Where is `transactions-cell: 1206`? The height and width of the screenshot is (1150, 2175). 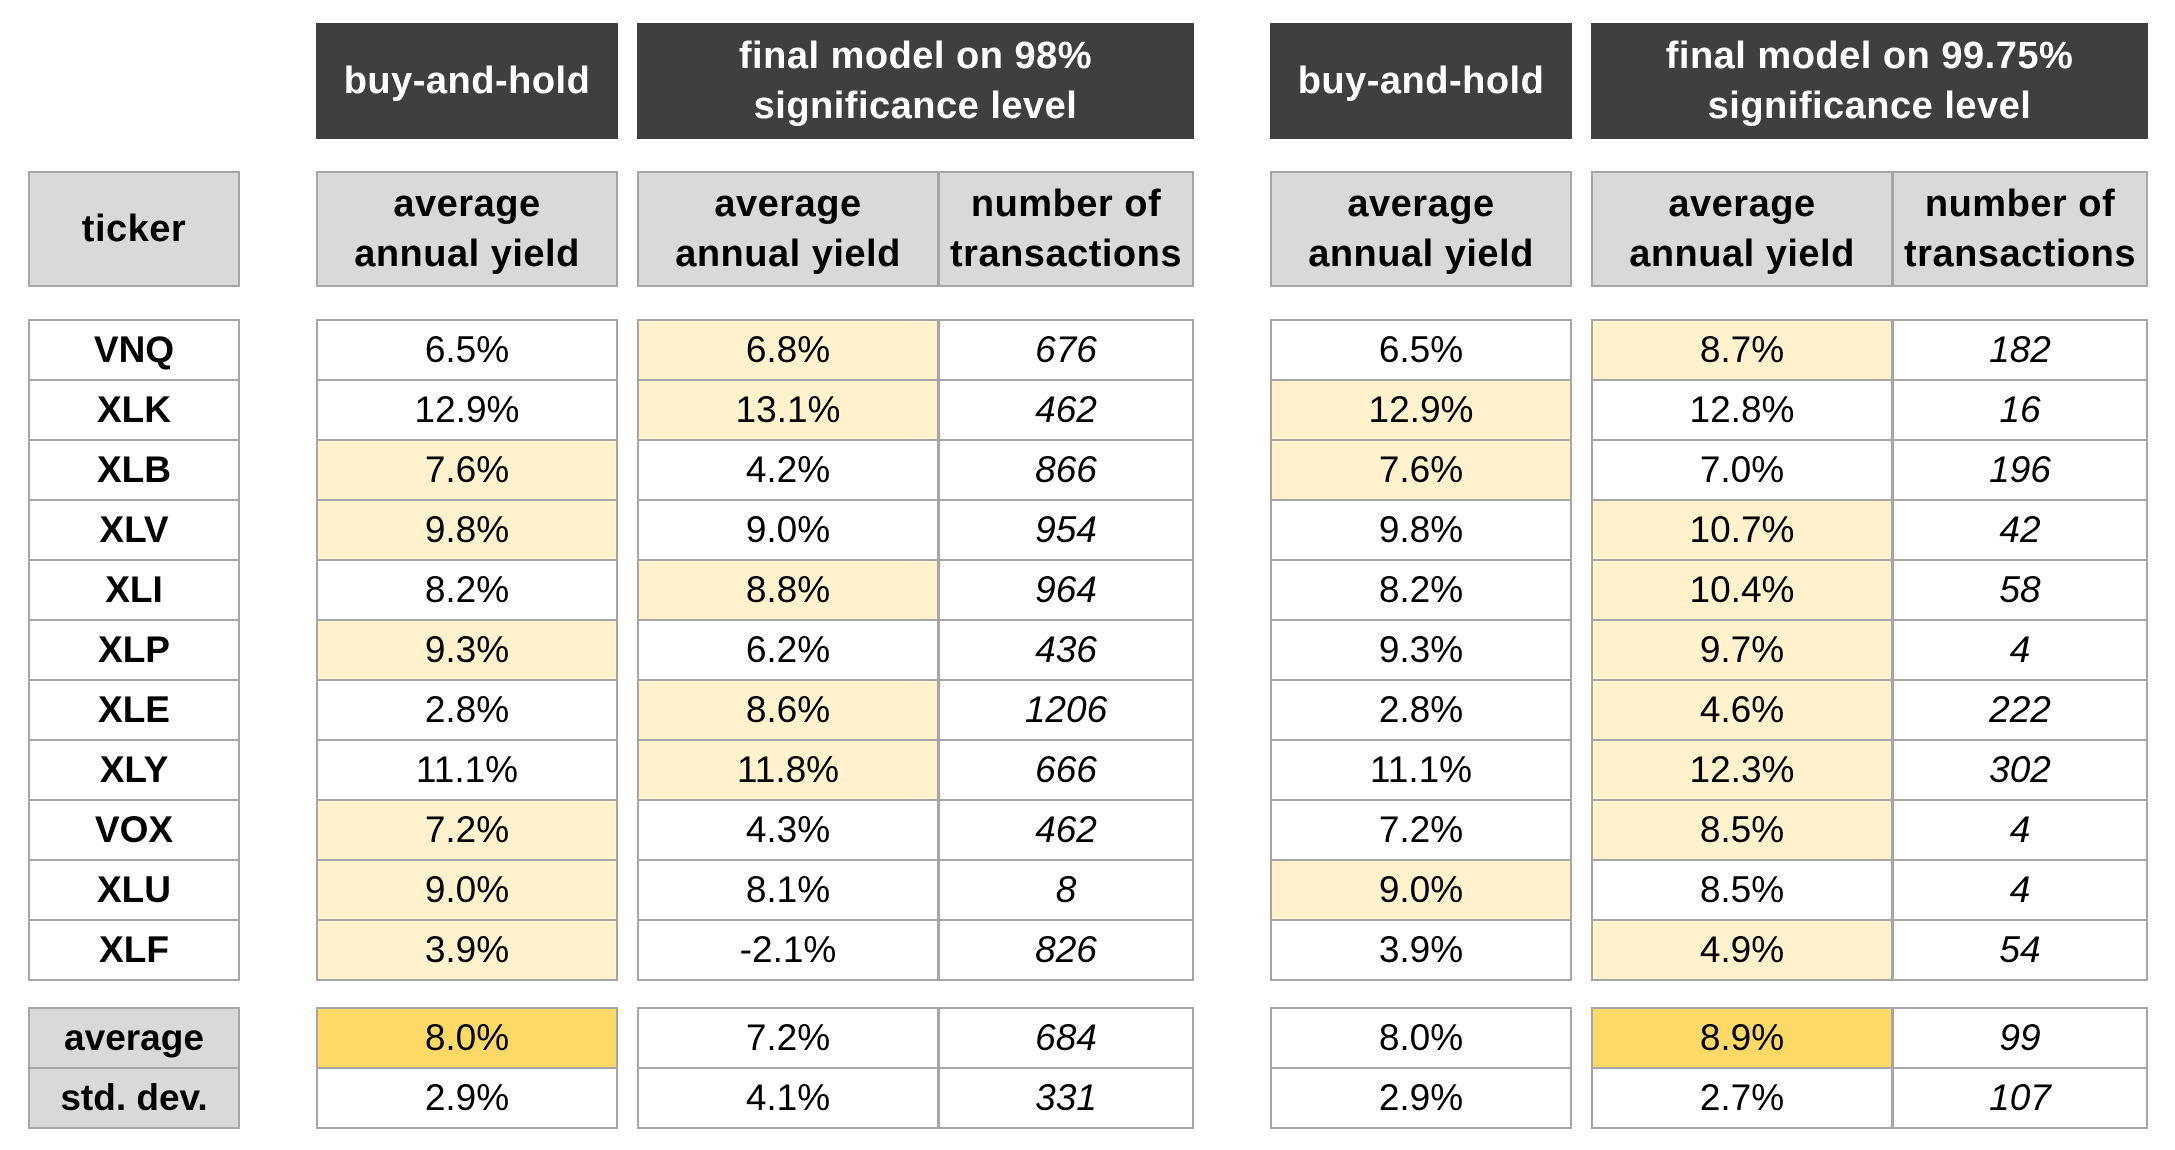 transactions-cell: 1206 is located at coordinates (1066, 710).